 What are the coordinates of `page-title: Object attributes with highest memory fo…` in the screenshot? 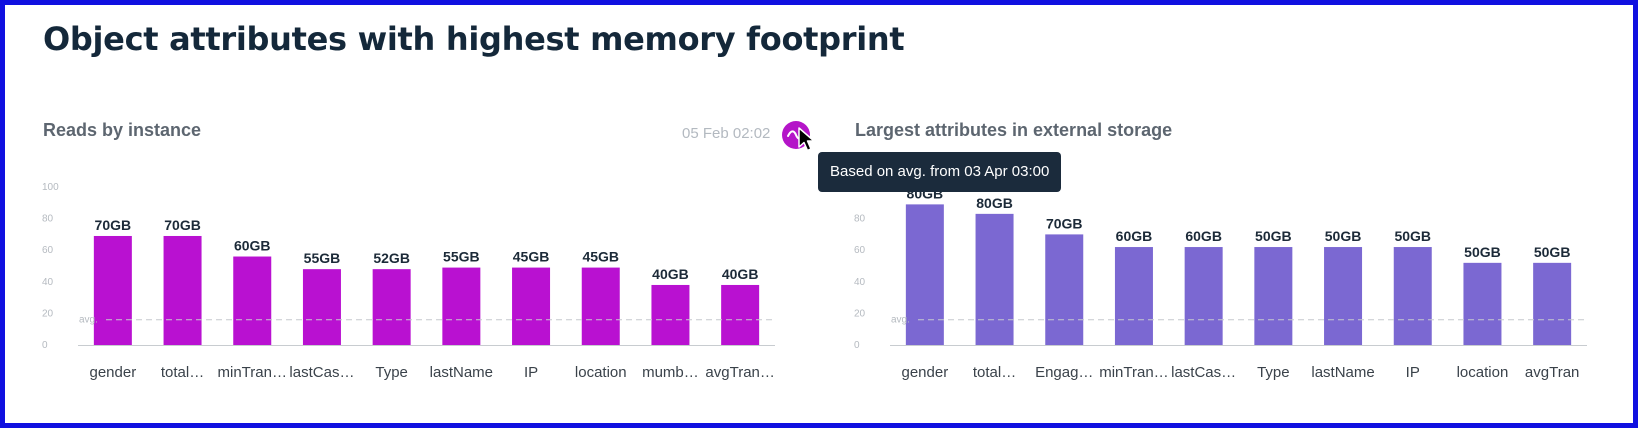 It's located at (474, 39).